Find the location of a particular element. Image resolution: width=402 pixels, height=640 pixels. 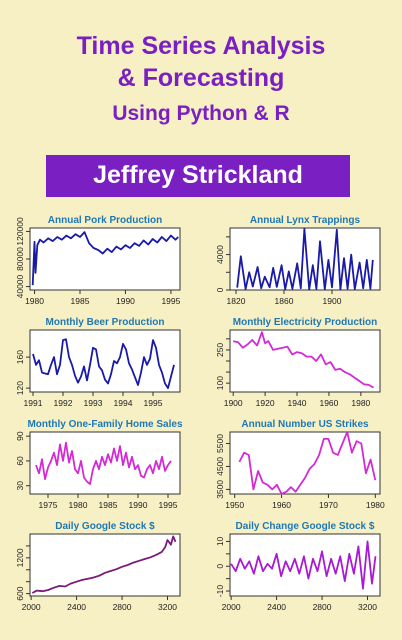

chart-title: Monthly Electricity Production is located at coordinates (305, 322).